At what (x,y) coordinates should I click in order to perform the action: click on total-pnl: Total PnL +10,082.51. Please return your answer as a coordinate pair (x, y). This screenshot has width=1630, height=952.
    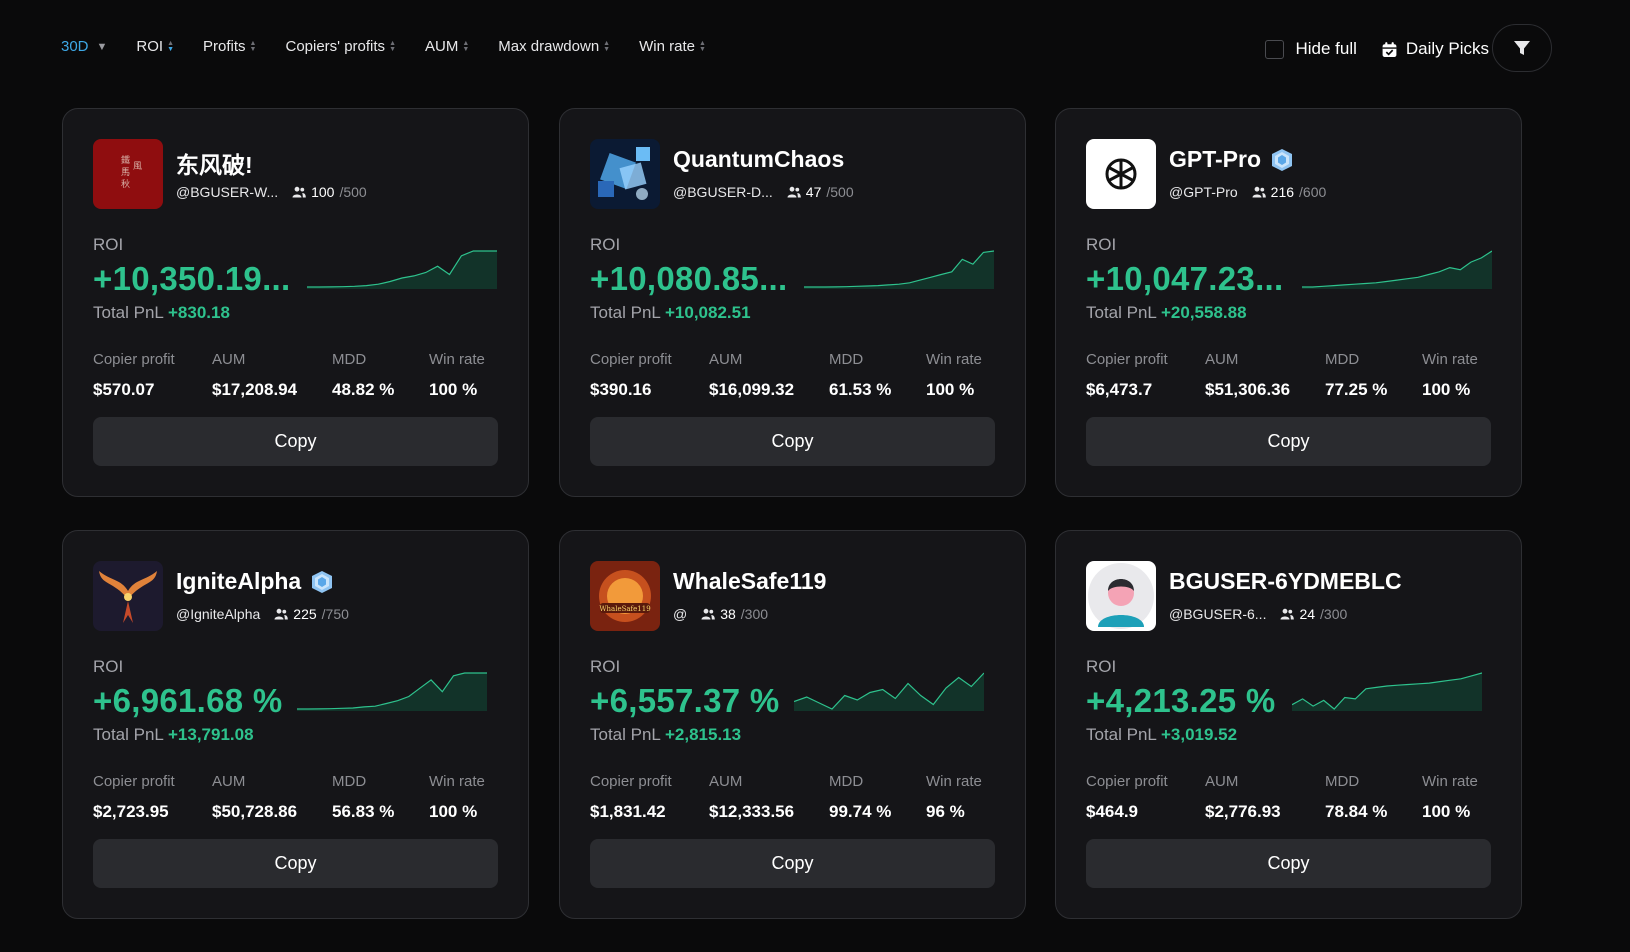
    Looking at the image, I should click on (670, 313).